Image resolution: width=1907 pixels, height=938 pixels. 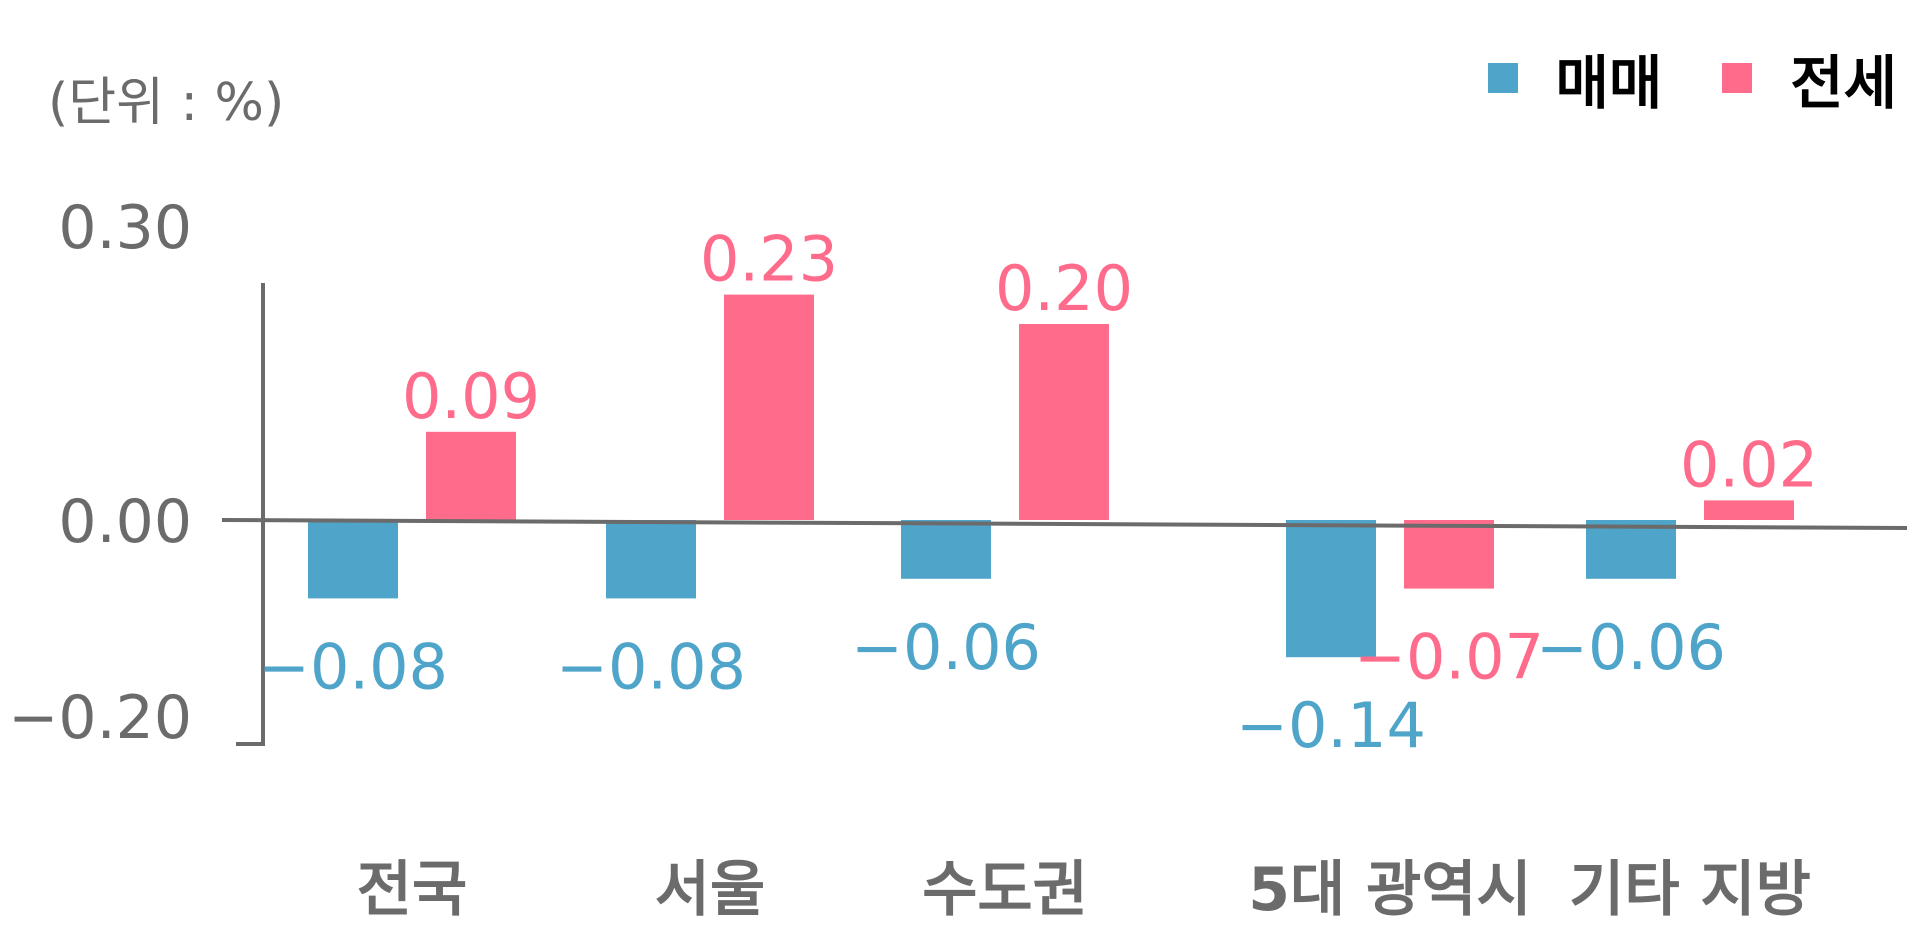 What do you see at coordinates (412, 890) in the screenshot?
I see `x-category-label: 전국` at bounding box center [412, 890].